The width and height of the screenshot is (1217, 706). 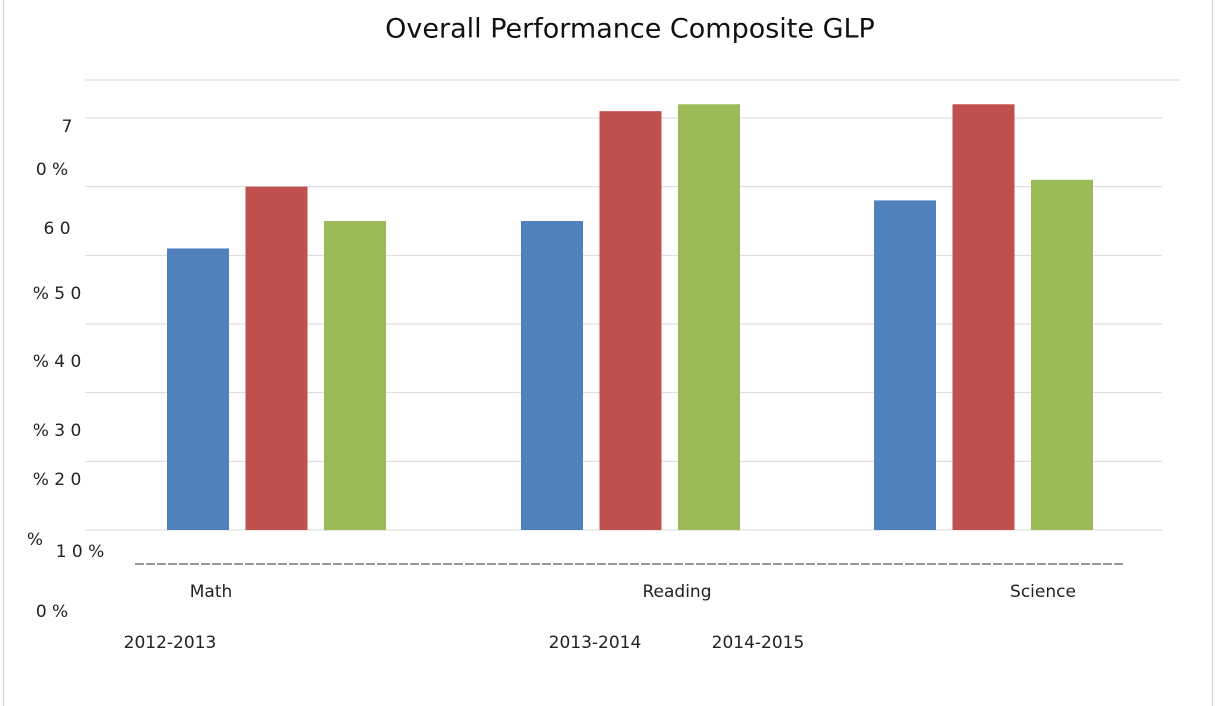 I want to click on x-tick-label: Science, so click(x=1043, y=592).